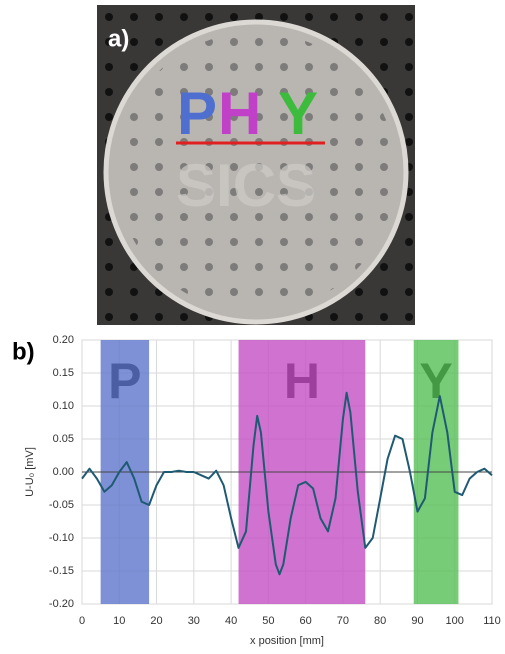 The height and width of the screenshot is (654, 505). Describe the element at coordinates (63, 439) in the screenshot. I see `y-tick-label: 0.05` at that location.